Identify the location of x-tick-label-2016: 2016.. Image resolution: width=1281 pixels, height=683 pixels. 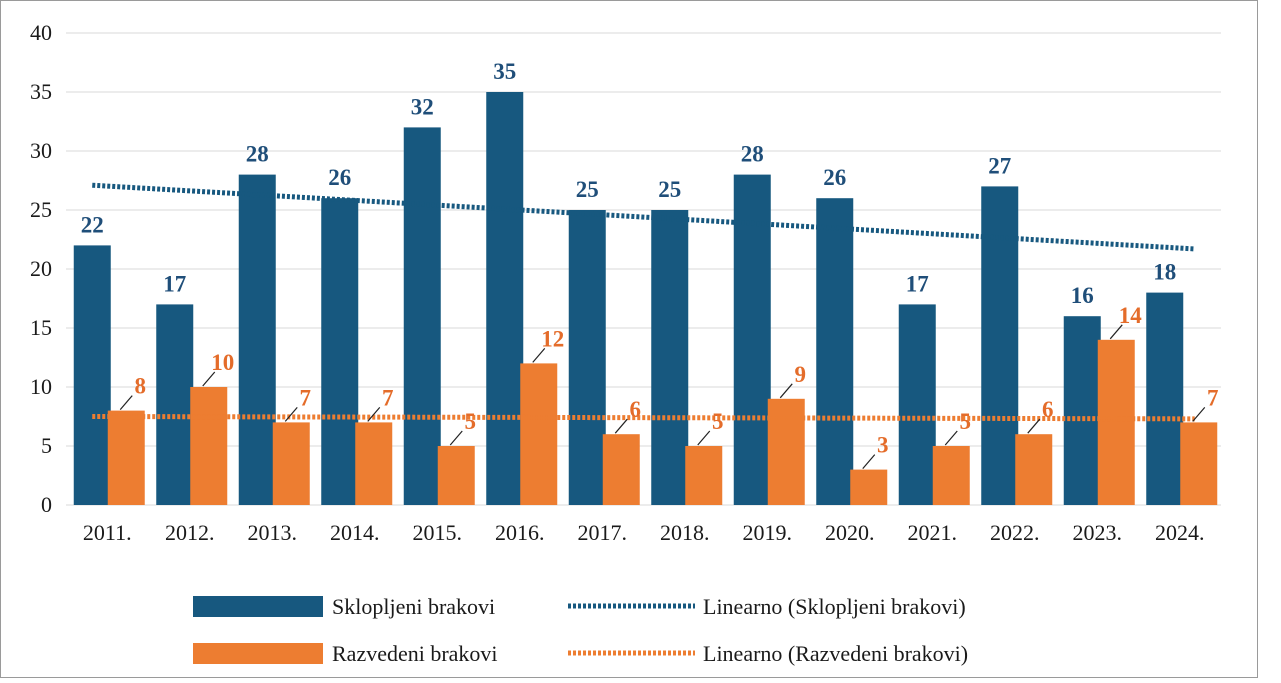
(520, 532).